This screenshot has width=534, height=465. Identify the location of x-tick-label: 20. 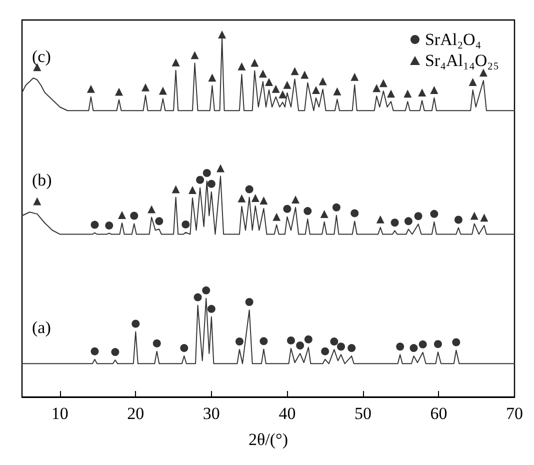
(135, 413).